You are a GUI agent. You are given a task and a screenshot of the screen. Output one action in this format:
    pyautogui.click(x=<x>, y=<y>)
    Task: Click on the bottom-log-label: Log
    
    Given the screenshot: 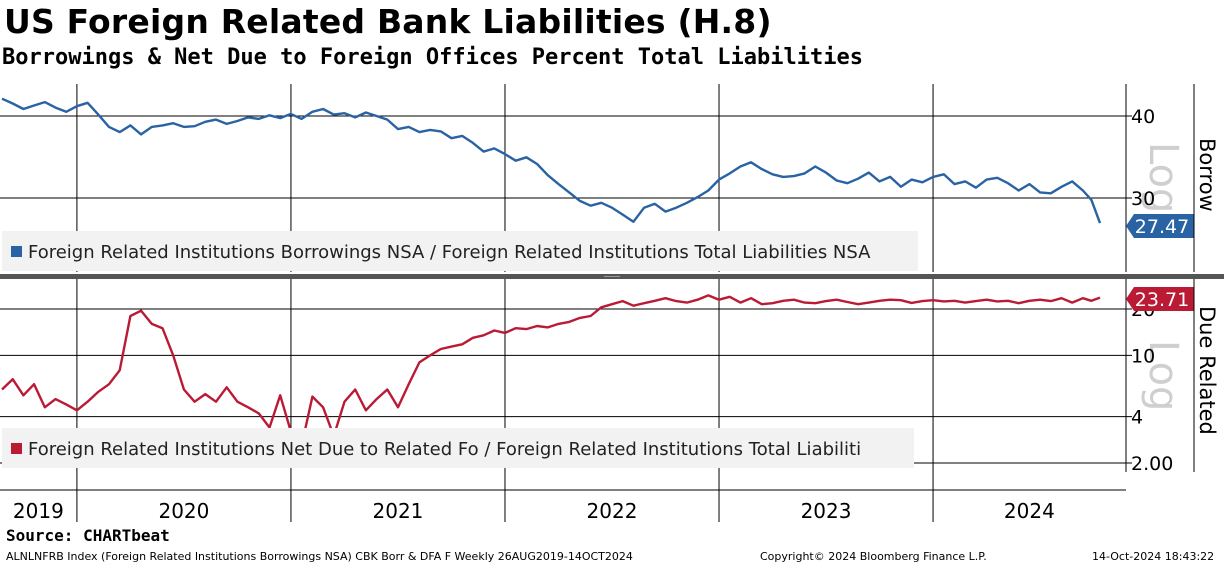 What is the action you would take?
    pyautogui.click(x=1163, y=375)
    